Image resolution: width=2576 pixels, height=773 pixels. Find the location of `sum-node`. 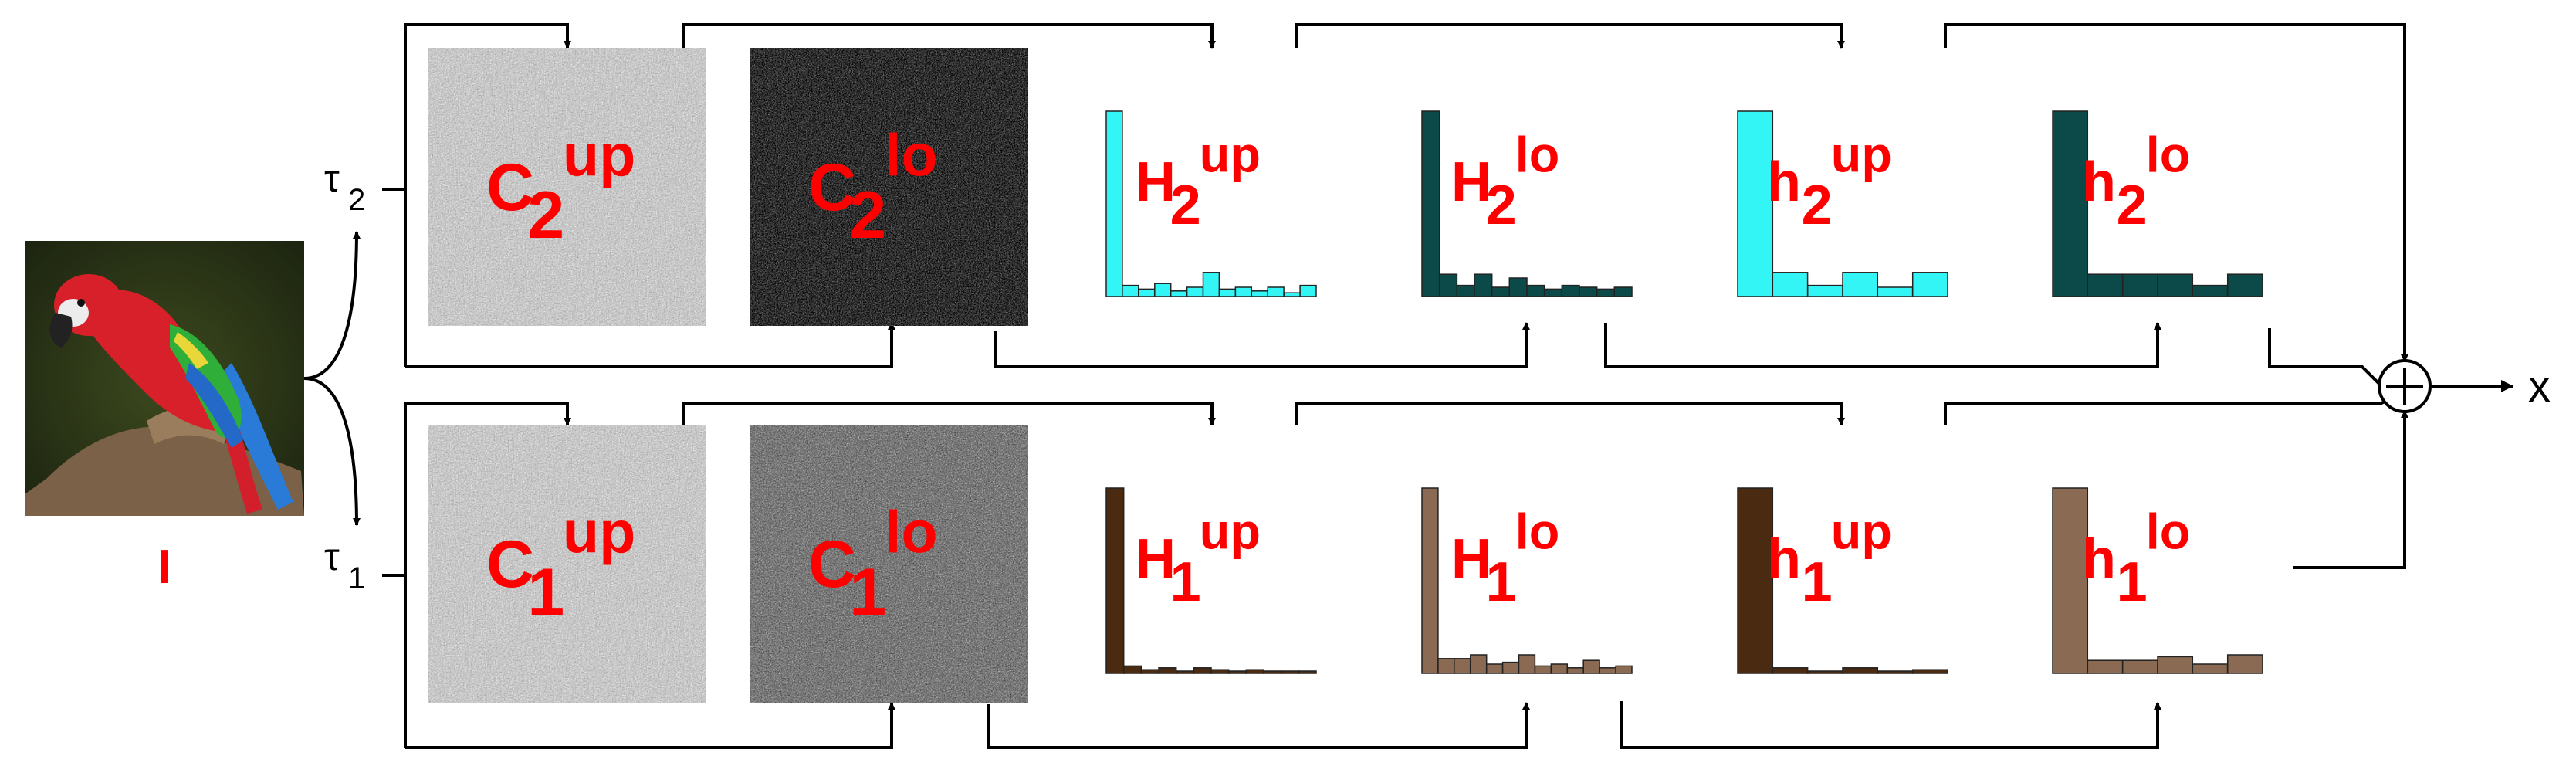

sum-node is located at coordinates (2405, 386).